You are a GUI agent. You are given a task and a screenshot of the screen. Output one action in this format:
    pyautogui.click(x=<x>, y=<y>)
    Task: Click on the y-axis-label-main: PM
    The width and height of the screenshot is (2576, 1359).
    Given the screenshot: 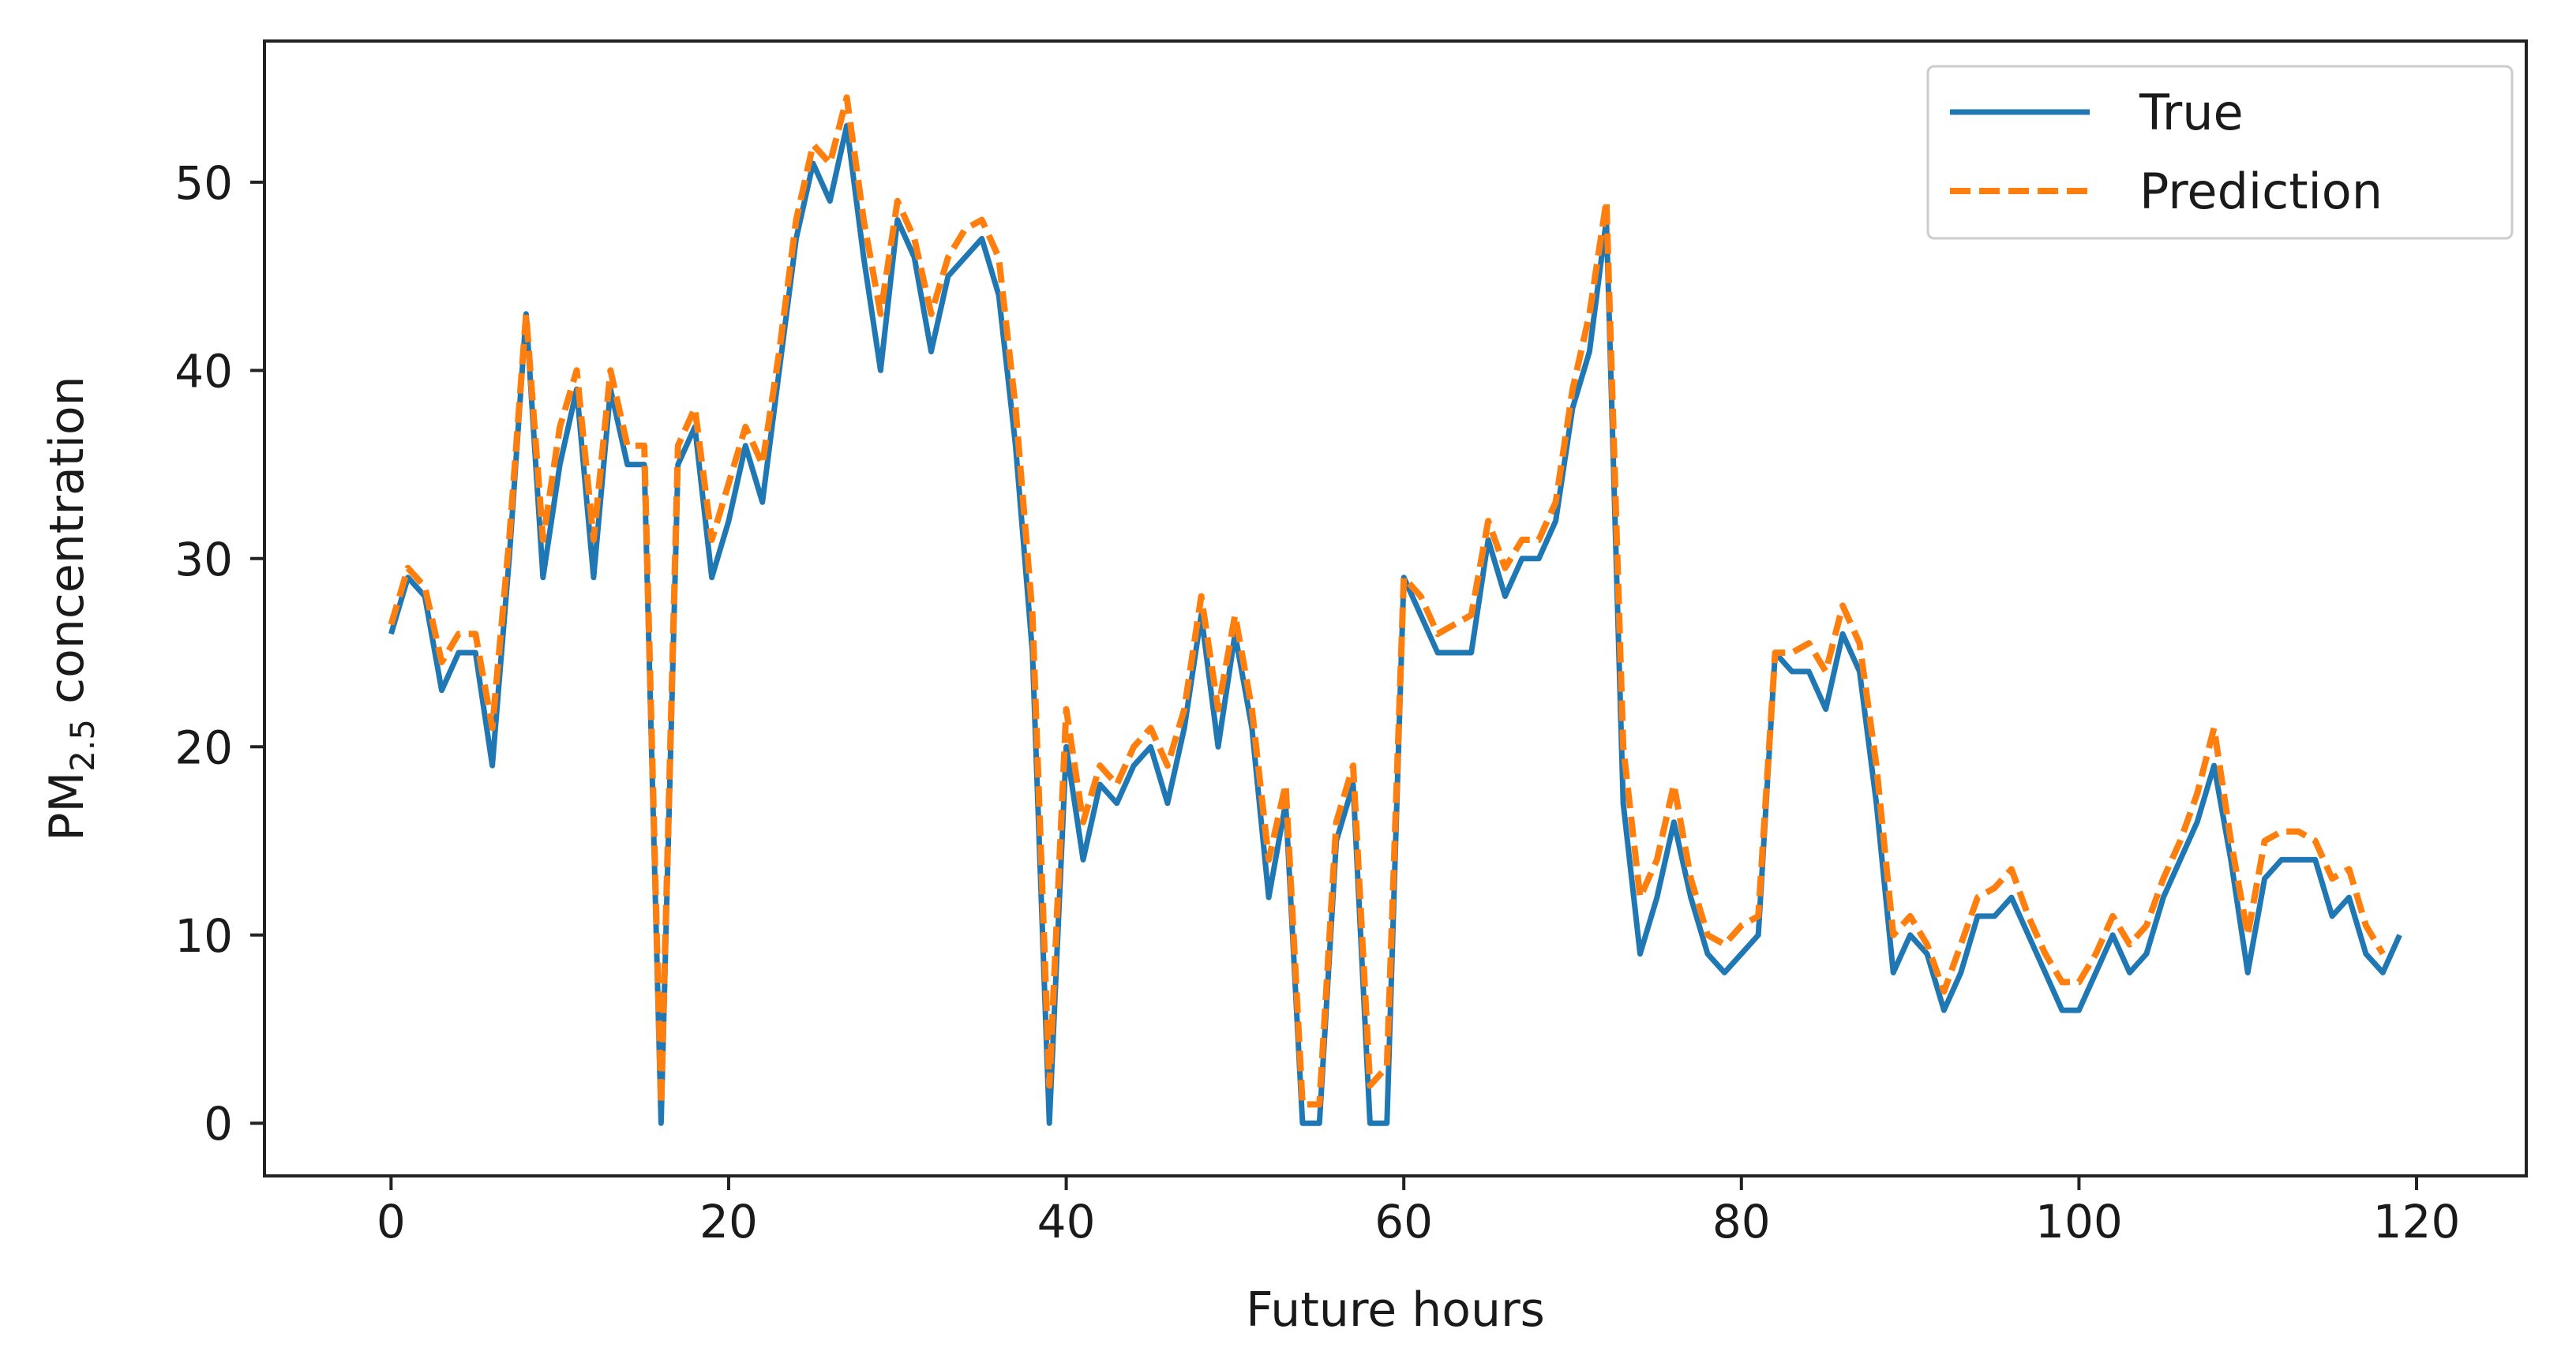 What is the action you would take?
    pyautogui.click(x=67, y=806)
    